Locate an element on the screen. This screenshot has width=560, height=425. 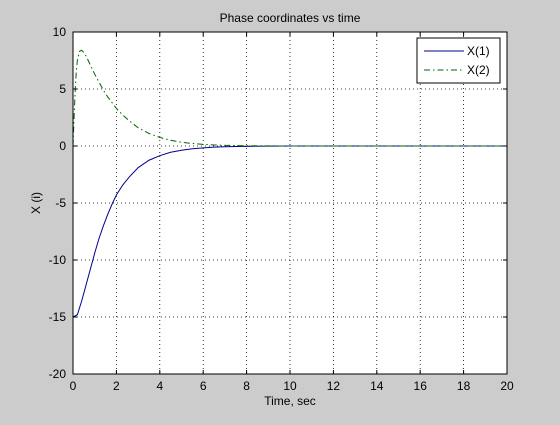
legend-label-x2: X(2) is located at coordinates (478, 70).